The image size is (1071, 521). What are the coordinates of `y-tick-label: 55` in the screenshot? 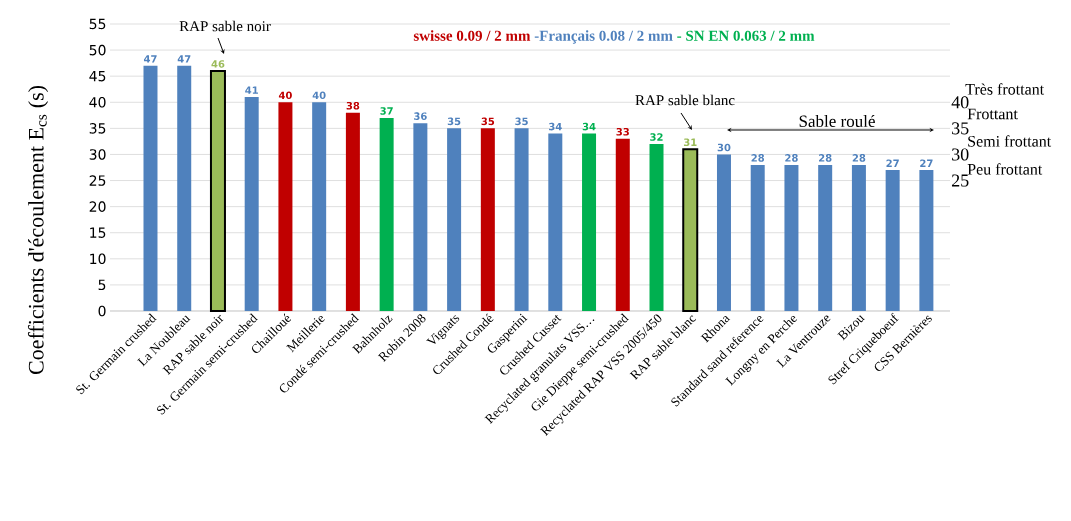 It's located at (97, 24).